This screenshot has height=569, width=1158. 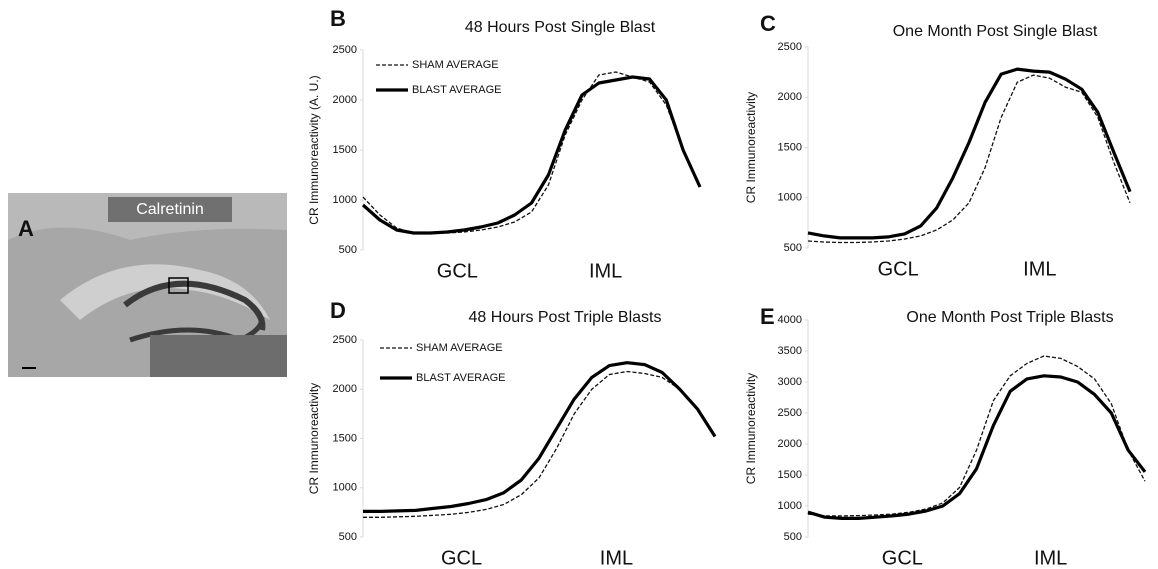 What do you see at coordinates (768, 23) in the screenshot?
I see `panel-letter: C` at bounding box center [768, 23].